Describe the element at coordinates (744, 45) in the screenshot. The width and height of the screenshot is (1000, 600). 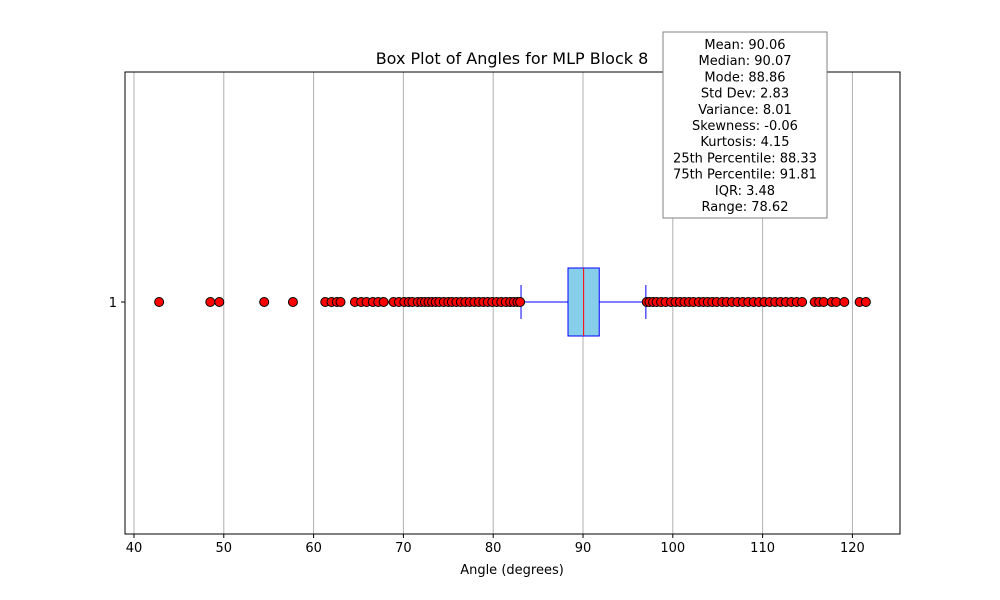
I see `stats-line: Mean: 90.06` at that location.